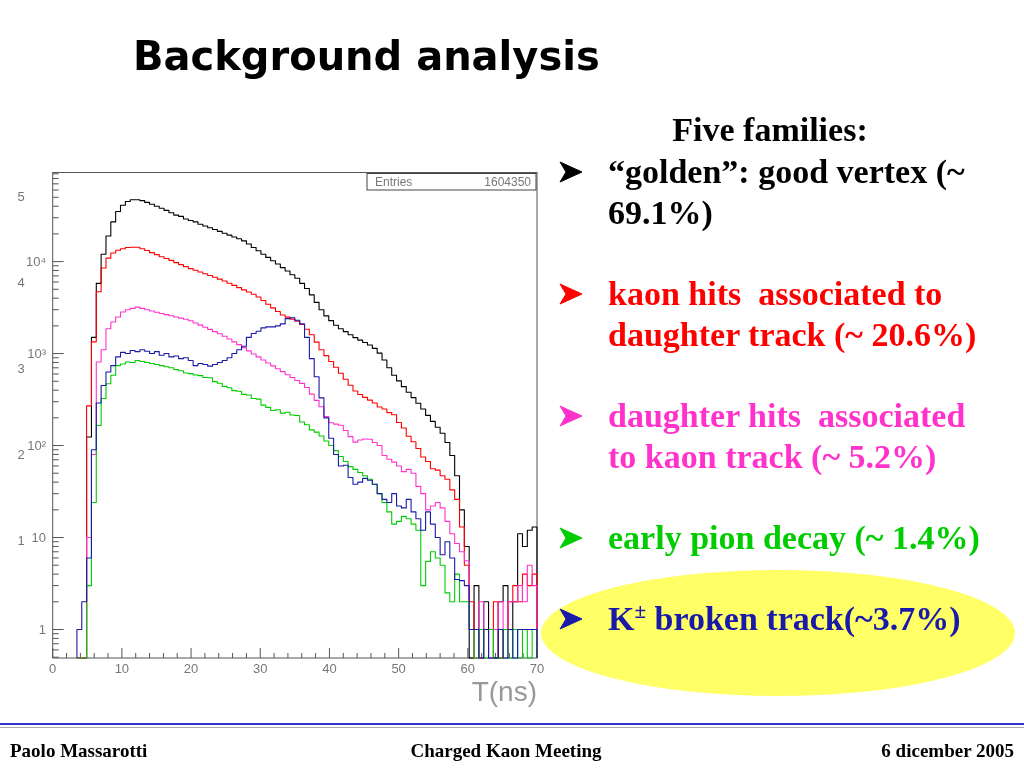  Describe the element at coordinates (787, 436) in the screenshot. I see `legend-label: daughter hits associated to kaon track (~ 5.2%)` at that location.